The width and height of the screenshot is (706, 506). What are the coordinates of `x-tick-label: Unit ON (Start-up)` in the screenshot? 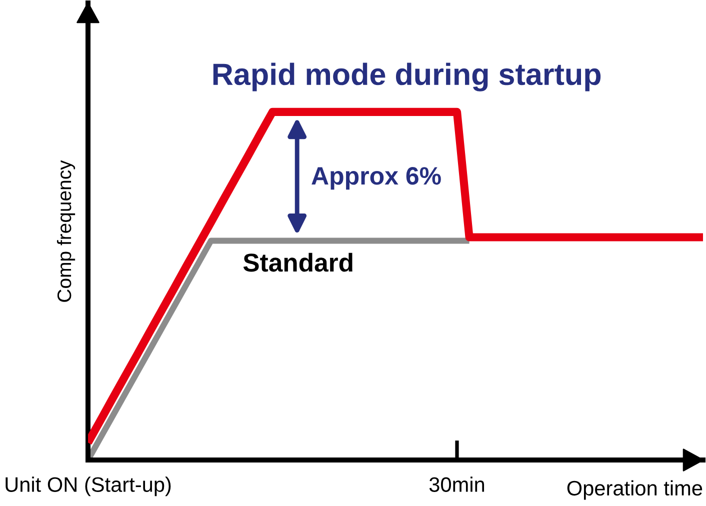 It's located at (88, 486).